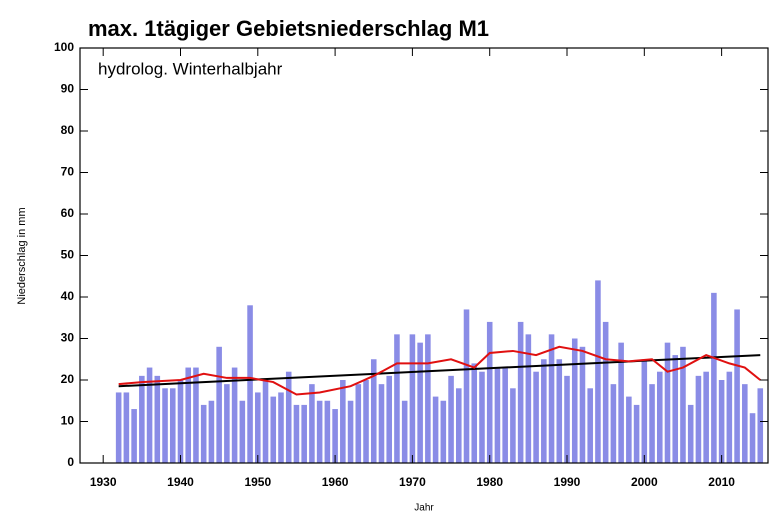 The height and width of the screenshot is (514, 776). Describe the element at coordinates (68, 421) in the screenshot. I see `y-tick-label: 10` at that location.